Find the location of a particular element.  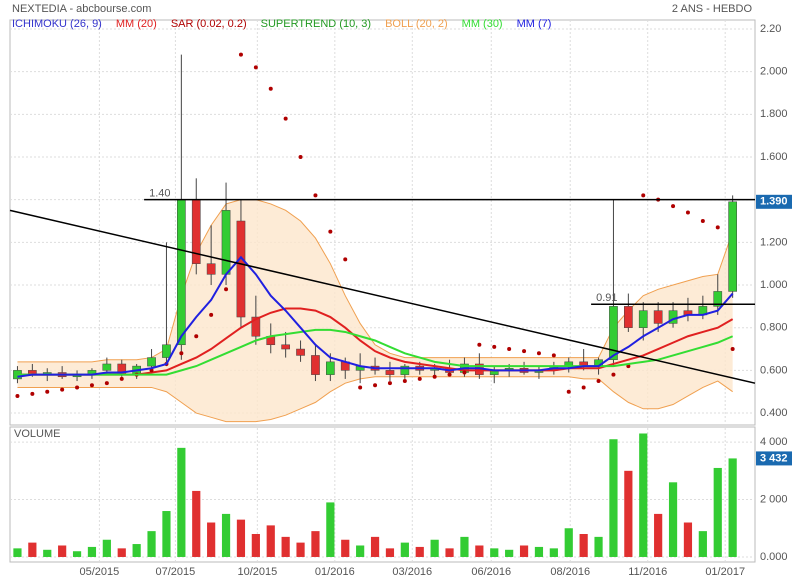

chart-subtitle: 2 ANS - HEBDO is located at coordinates (712, 9).